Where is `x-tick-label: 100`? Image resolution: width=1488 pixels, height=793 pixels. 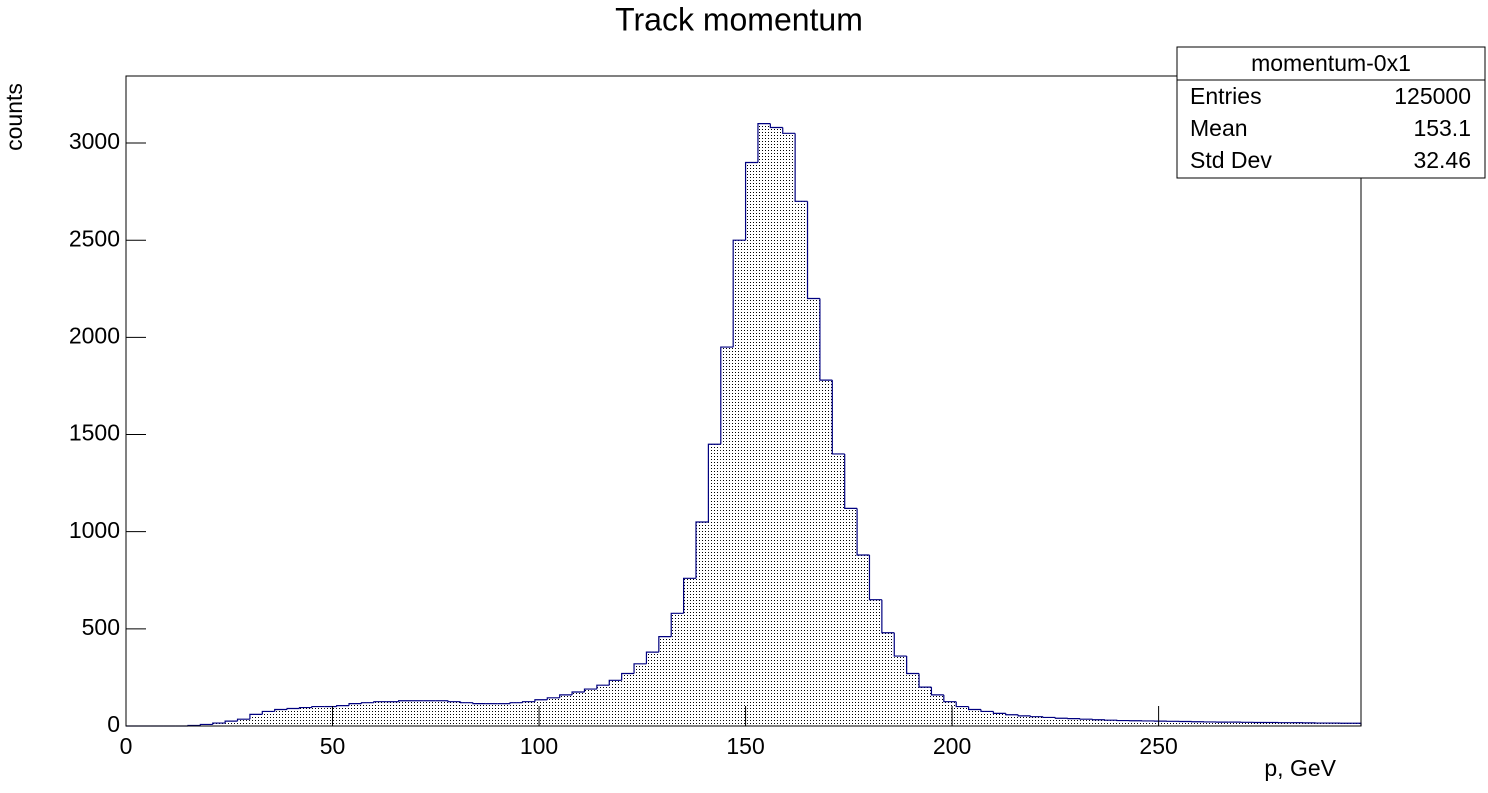 x-tick-label: 100 is located at coordinates (539, 746).